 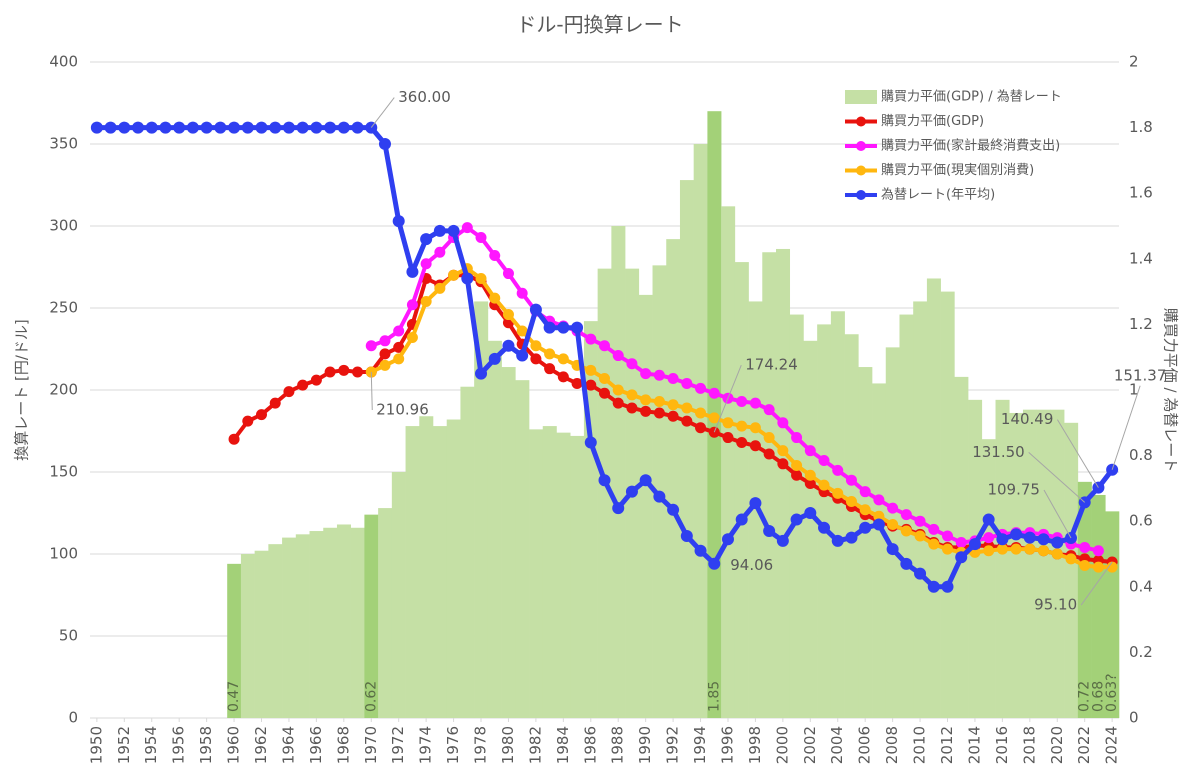 What do you see at coordinates (73, 718) in the screenshot?
I see `y-tick-label: 0` at bounding box center [73, 718].